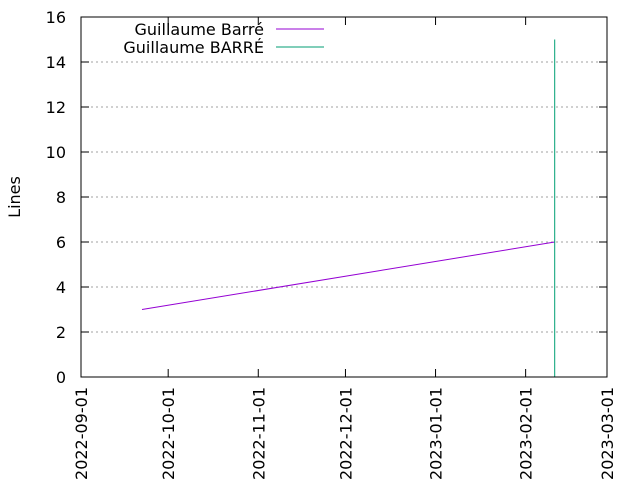  What do you see at coordinates (193, 47) in the screenshot?
I see `legend-label: Guillaume BARRÉ` at bounding box center [193, 47].